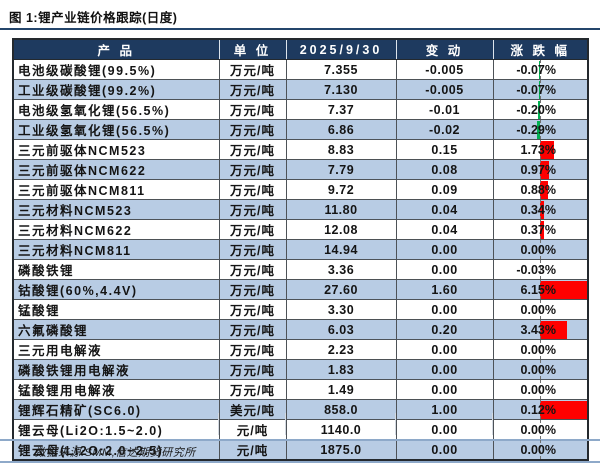 The image size is (600, 465). Describe the element at coordinates (116, 189) in the screenshot. I see `product-cell: 三元前驱体NCM811` at that location.